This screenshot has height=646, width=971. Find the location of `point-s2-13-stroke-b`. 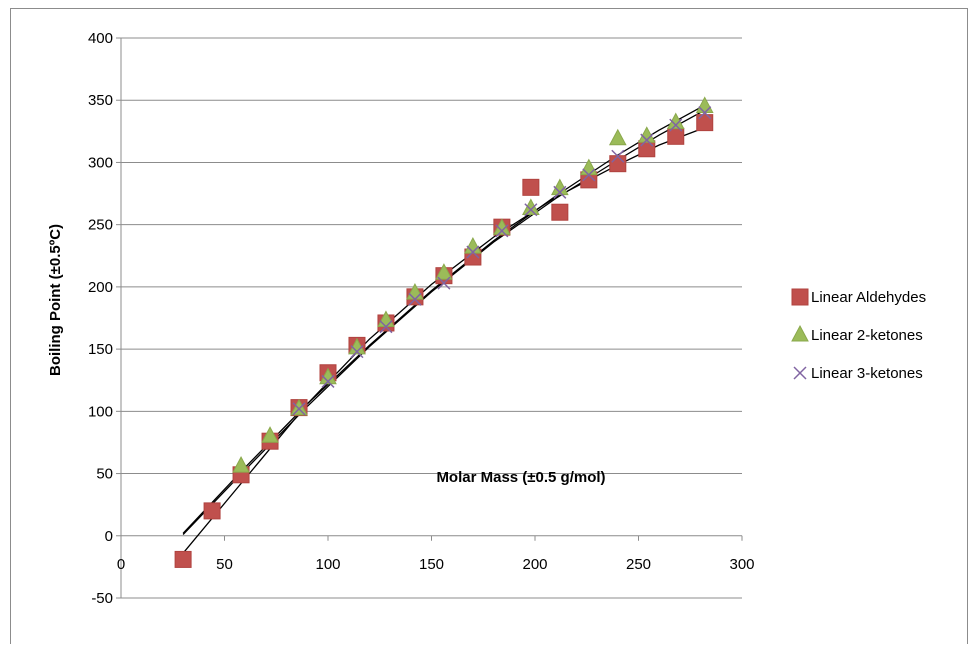

point-s2-13-stroke-b is located at coordinates (676, 125).